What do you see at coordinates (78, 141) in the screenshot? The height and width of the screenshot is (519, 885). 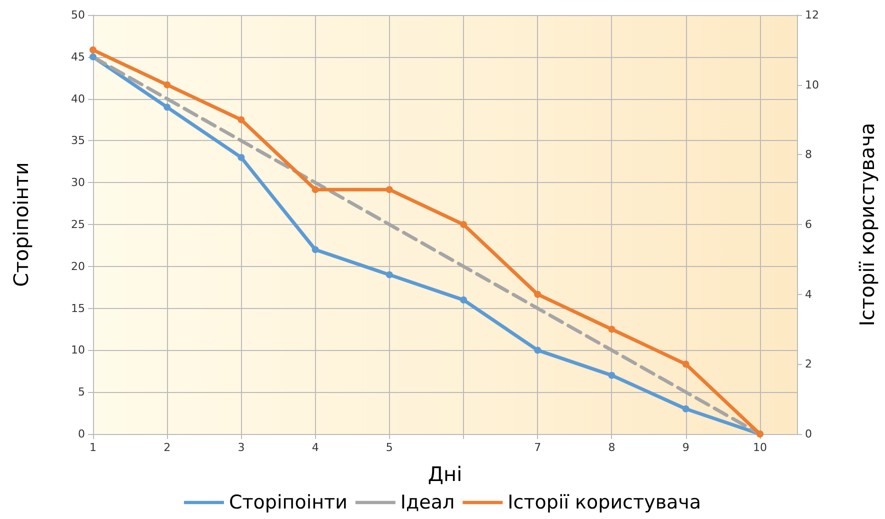 I see `y-tick-label: 35` at bounding box center [78, 141].